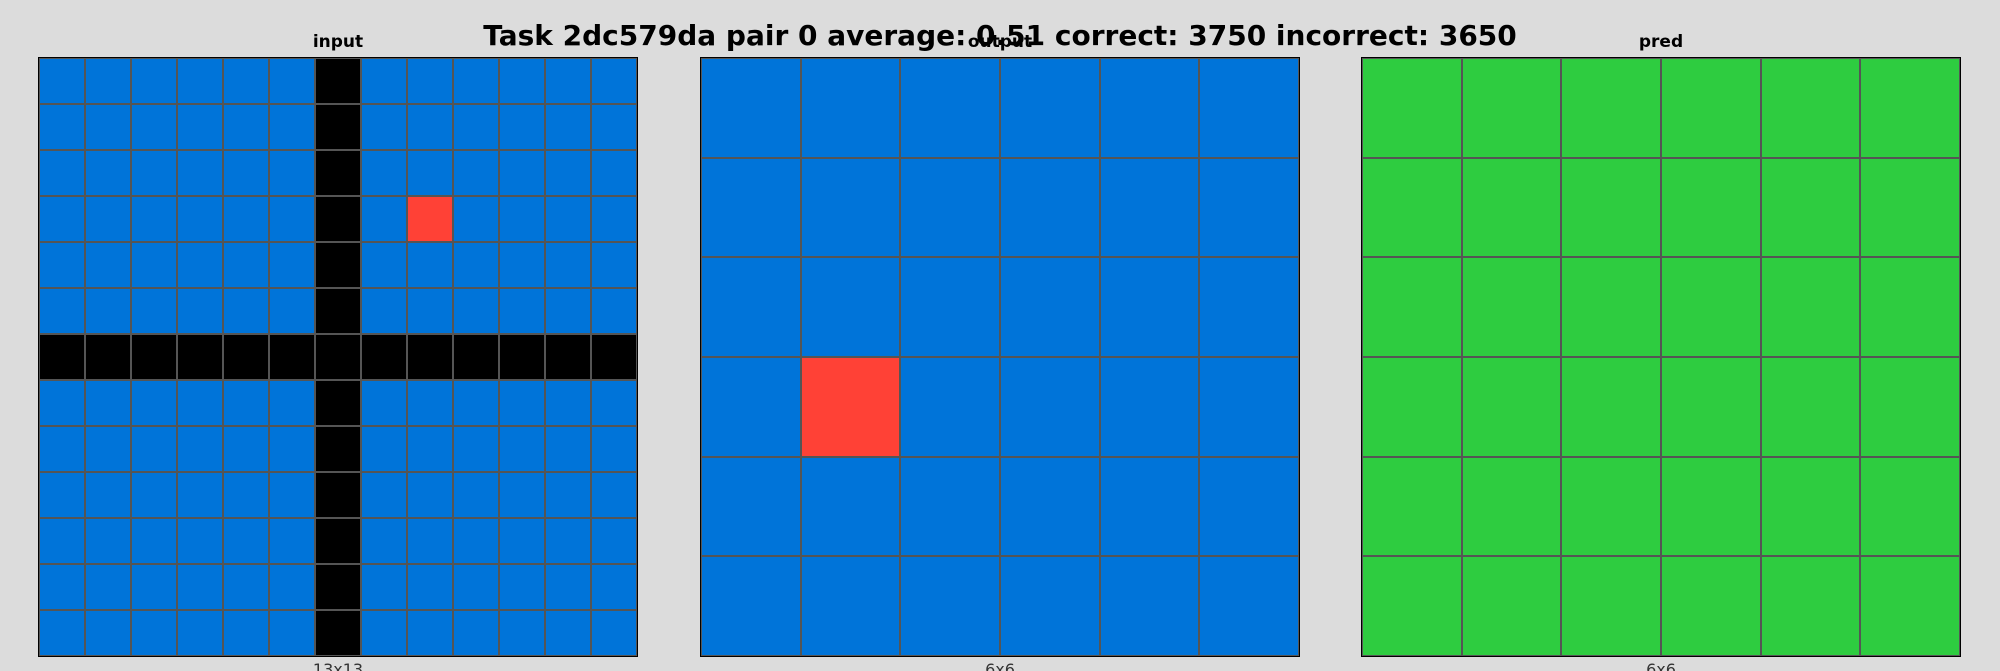 Image resolution: width=2000 pixels, height=671 pixels. Describe the element at coordinates (1661, 665) in the screenshot. I see `pred-grid-size: 6x6` at that location.